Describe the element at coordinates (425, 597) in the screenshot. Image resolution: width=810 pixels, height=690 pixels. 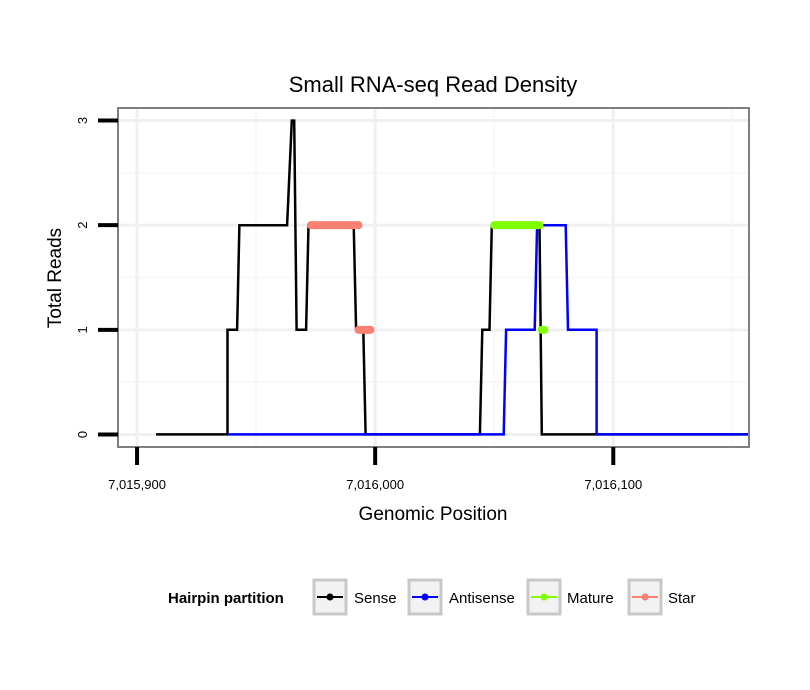
I see `legend-dot-antisense` at that location.